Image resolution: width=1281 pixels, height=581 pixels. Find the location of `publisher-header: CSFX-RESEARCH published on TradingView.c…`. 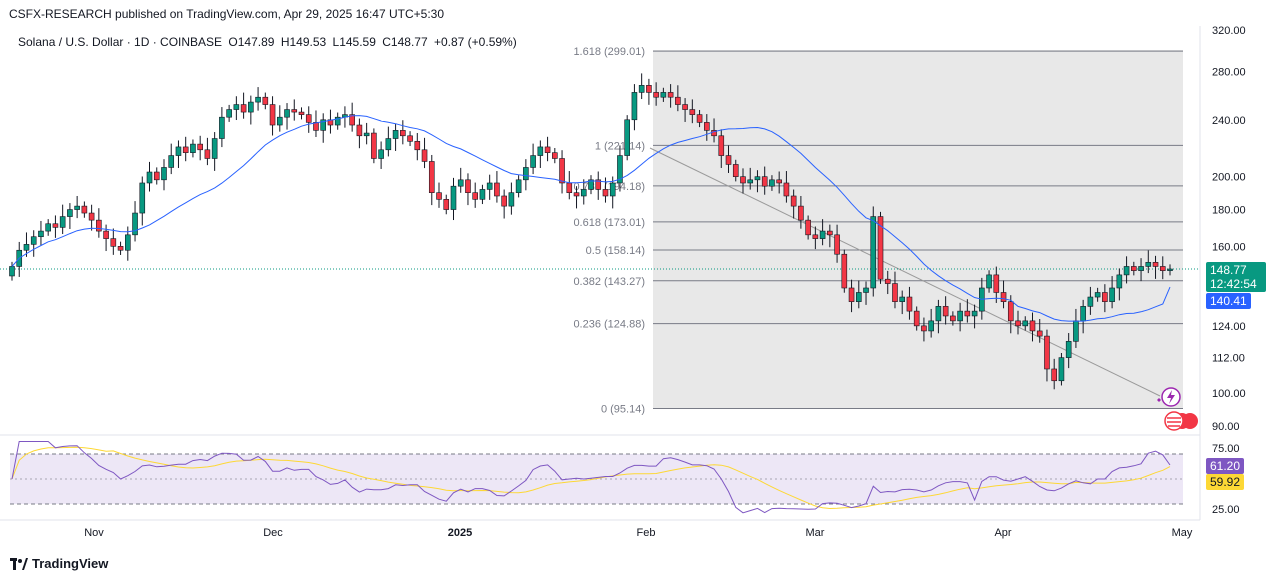

publisher-header: CSFX-RESEARCH published on TradingView.c… is located at coordinates (227, 14).